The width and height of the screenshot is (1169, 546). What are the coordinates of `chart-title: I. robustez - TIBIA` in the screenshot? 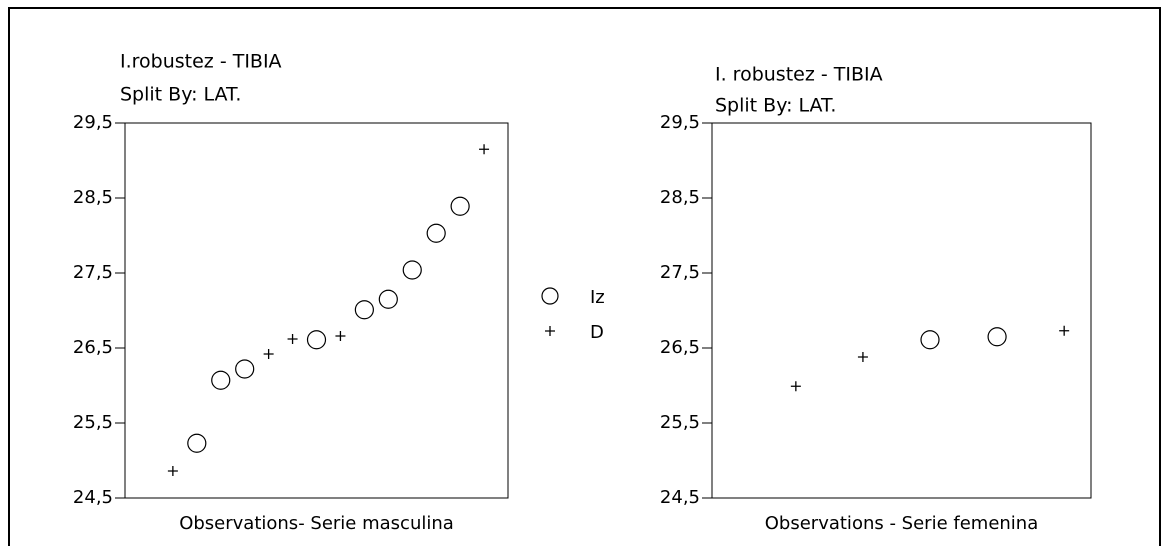 It's located at (799, 75).